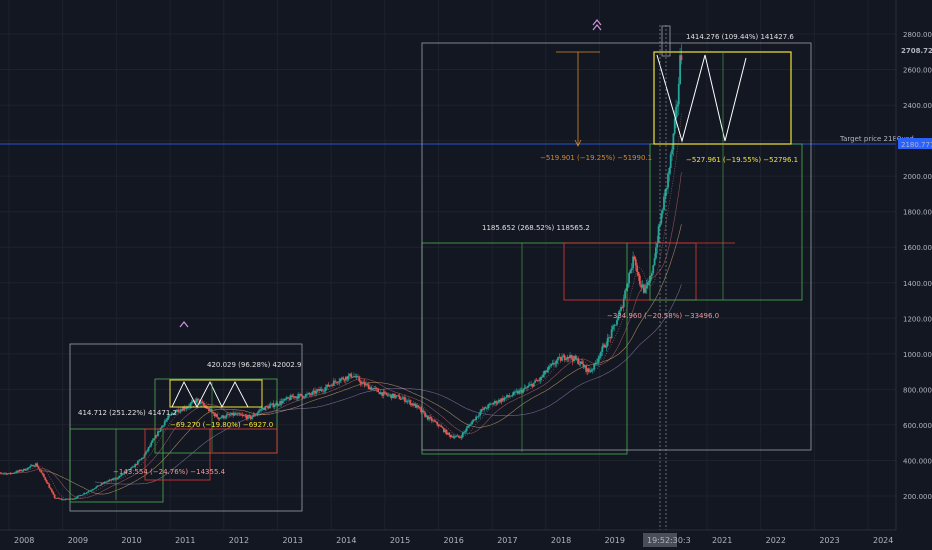  What do you see at coordinates (916, 51) in the screenshot?
I see `last-price-value: 2708.720` at bounding box center [916, 51].